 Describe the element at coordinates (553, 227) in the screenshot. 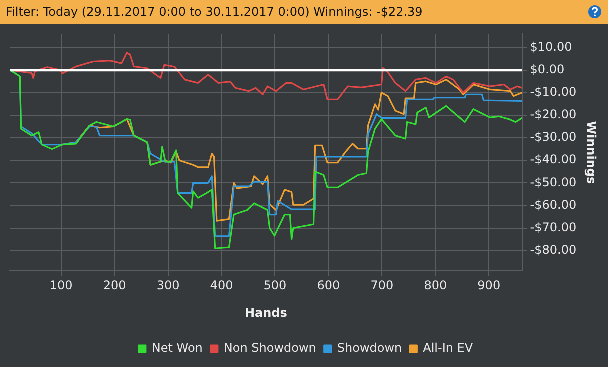

I see `y-tick-label: -$70.00` at that location.